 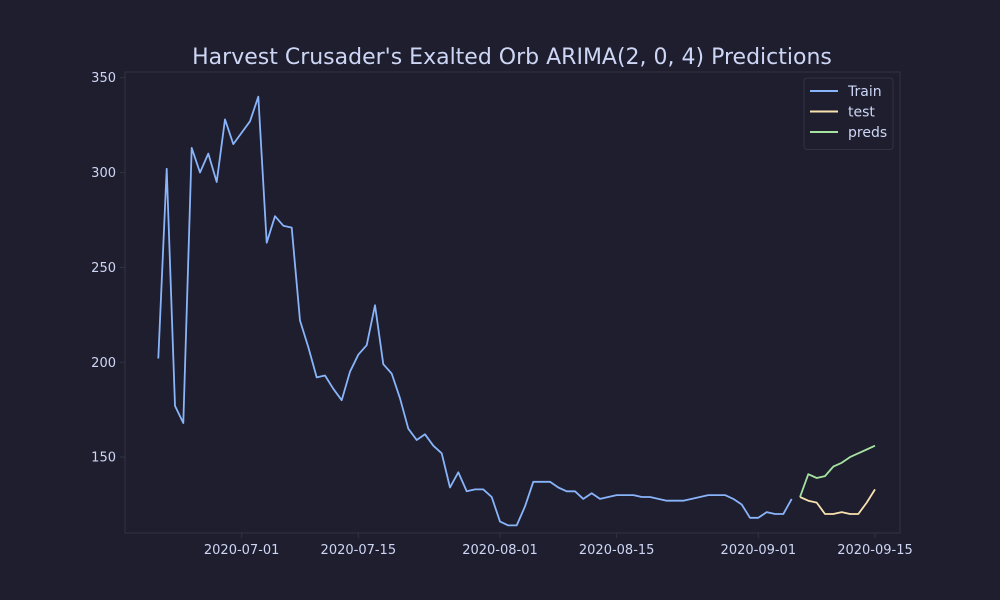 What do you see at coordinates (875, 550) in the screenshot?
I see `x-tick-label: 2020-09-15` at bounding box center [875, 550].